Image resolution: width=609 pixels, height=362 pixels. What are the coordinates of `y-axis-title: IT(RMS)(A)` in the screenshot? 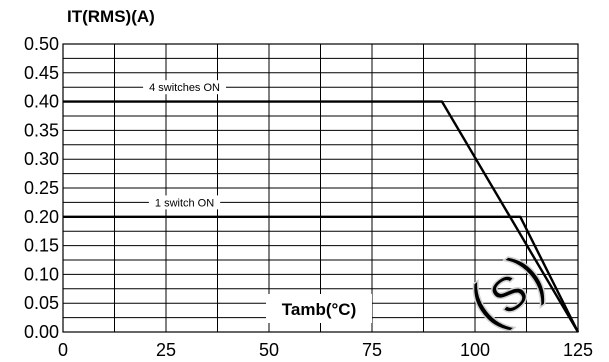 It's located at (111, 16).